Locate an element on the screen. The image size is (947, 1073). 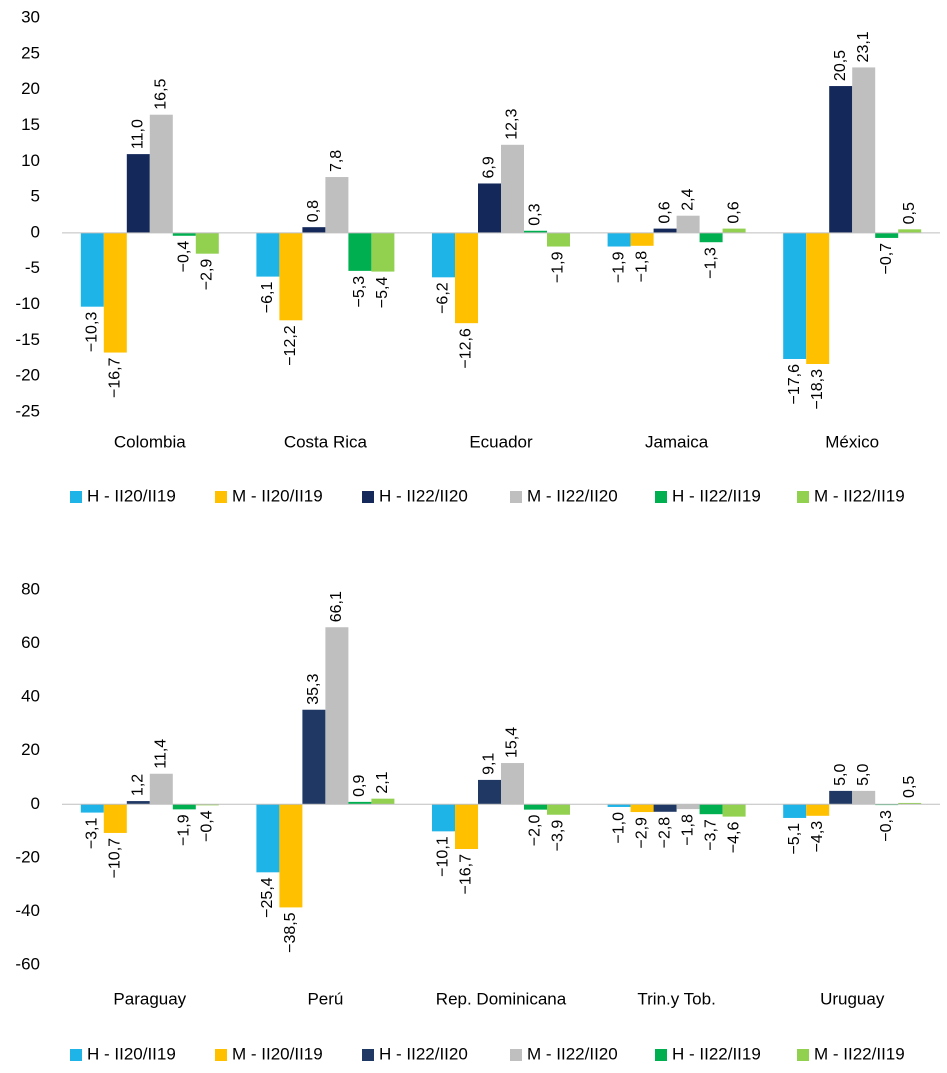
value-label: −18,3 is located at coordinates (817, 389).